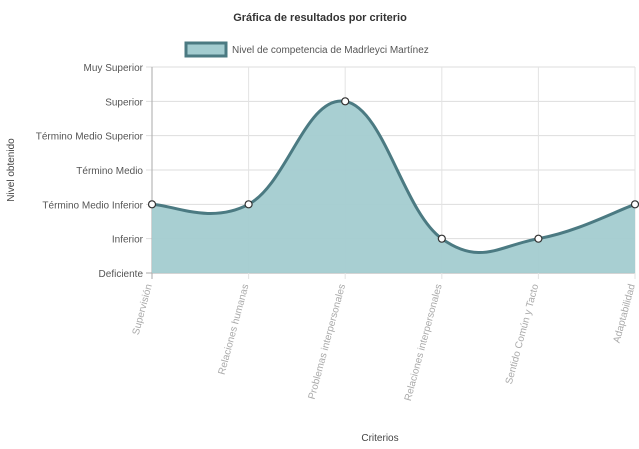 The width and height of the screenshot is (639, 449). Describe the element at coordinates (124, 102) in the screenshot. I see `y-tick-label: Superior` at that location.